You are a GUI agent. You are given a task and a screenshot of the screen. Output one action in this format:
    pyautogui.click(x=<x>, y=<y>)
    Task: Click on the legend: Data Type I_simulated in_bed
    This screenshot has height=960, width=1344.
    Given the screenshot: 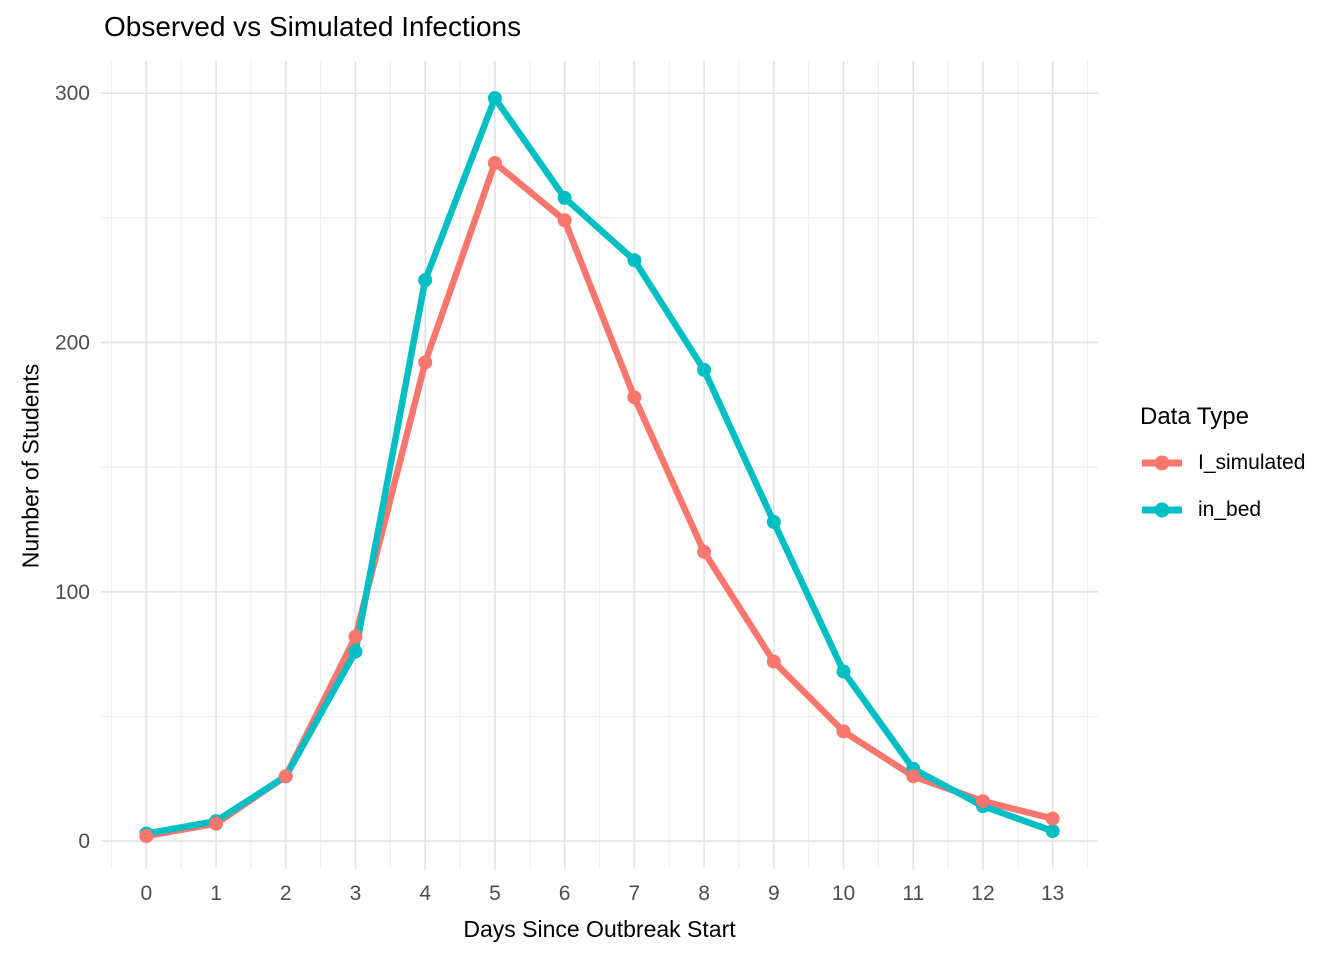 What is the action you would take?
    pyautogui.click(x=1222, y=463)
    